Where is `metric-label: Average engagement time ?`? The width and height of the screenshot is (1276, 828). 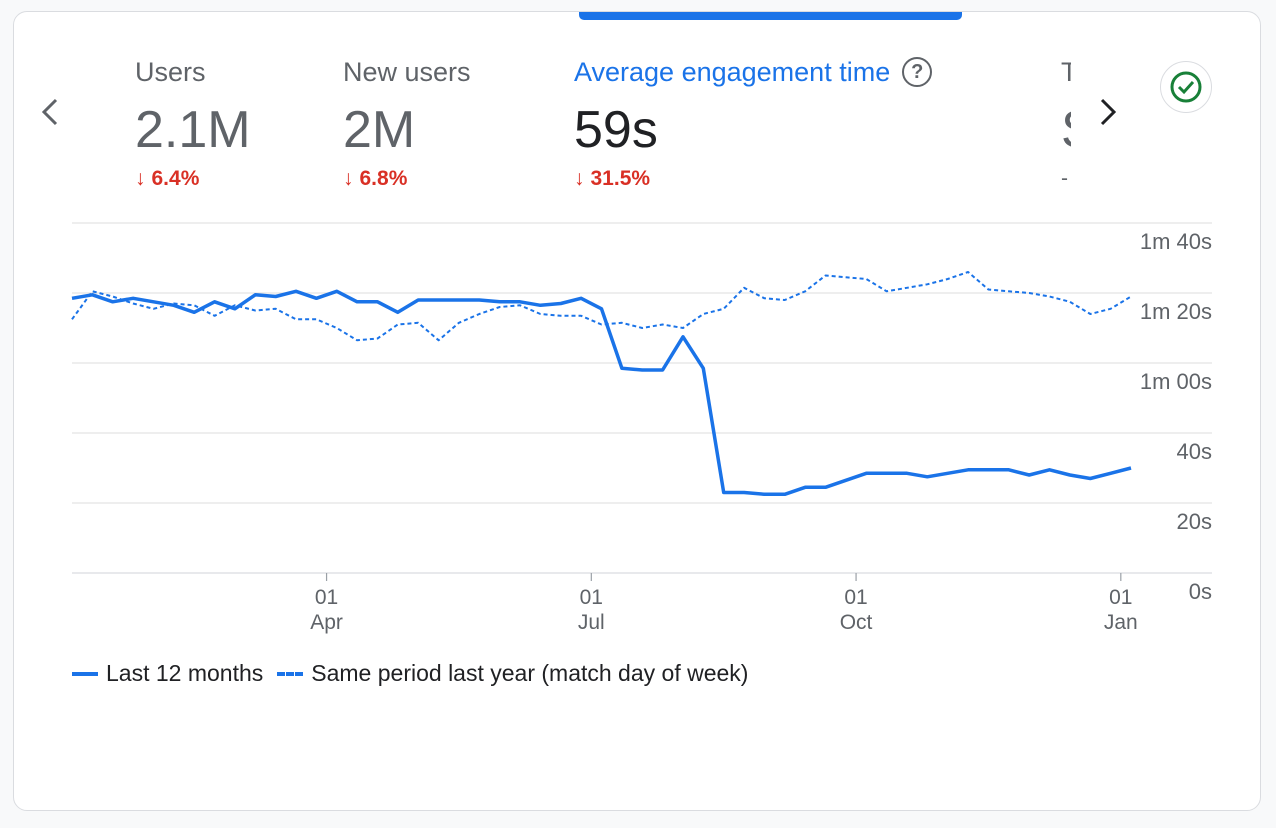 metric-label: Average engagement time ? is located at coordinates (753, 72).